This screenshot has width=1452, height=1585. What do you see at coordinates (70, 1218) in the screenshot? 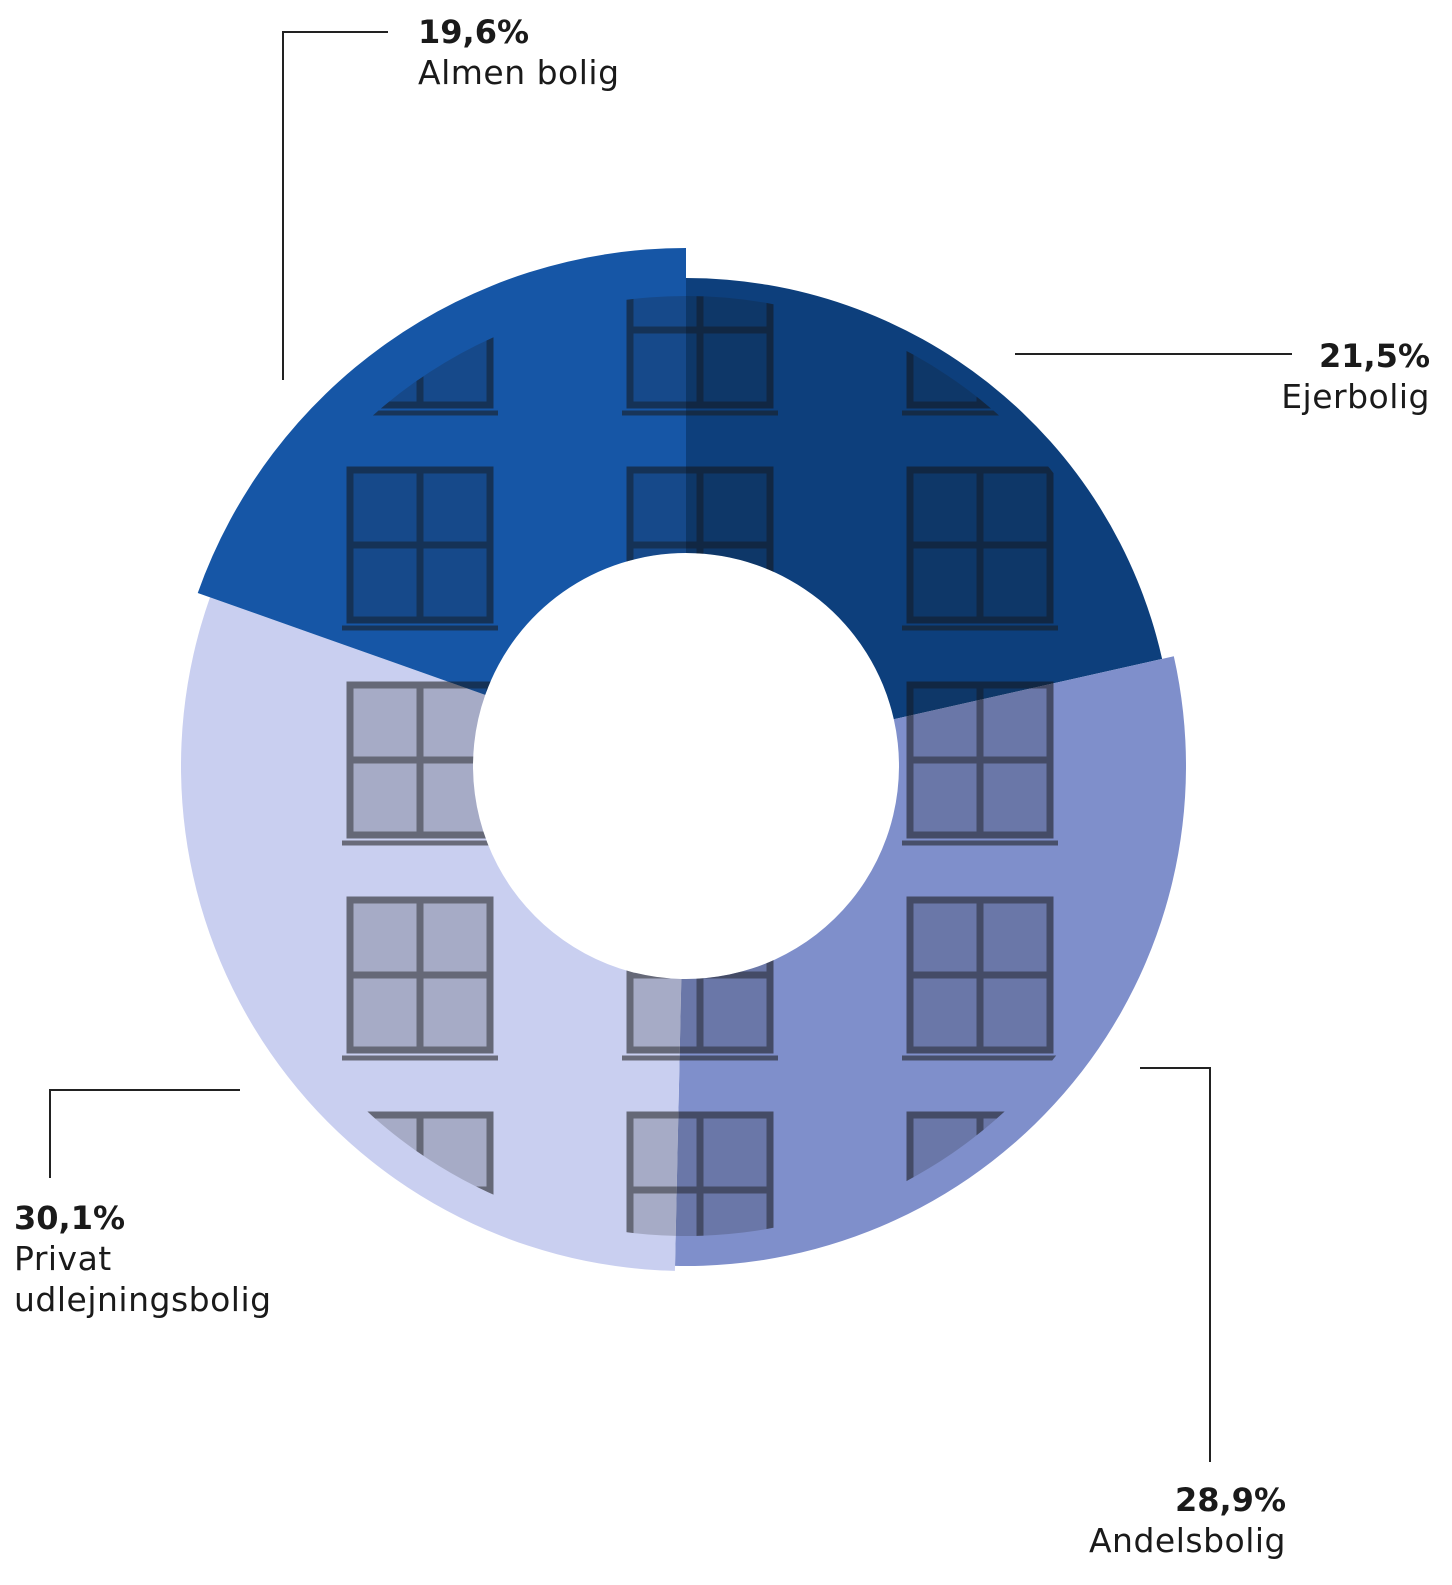
I see `pct-privat-udlejningsbolig: 30,1%` at bounding box center [70, 1218].